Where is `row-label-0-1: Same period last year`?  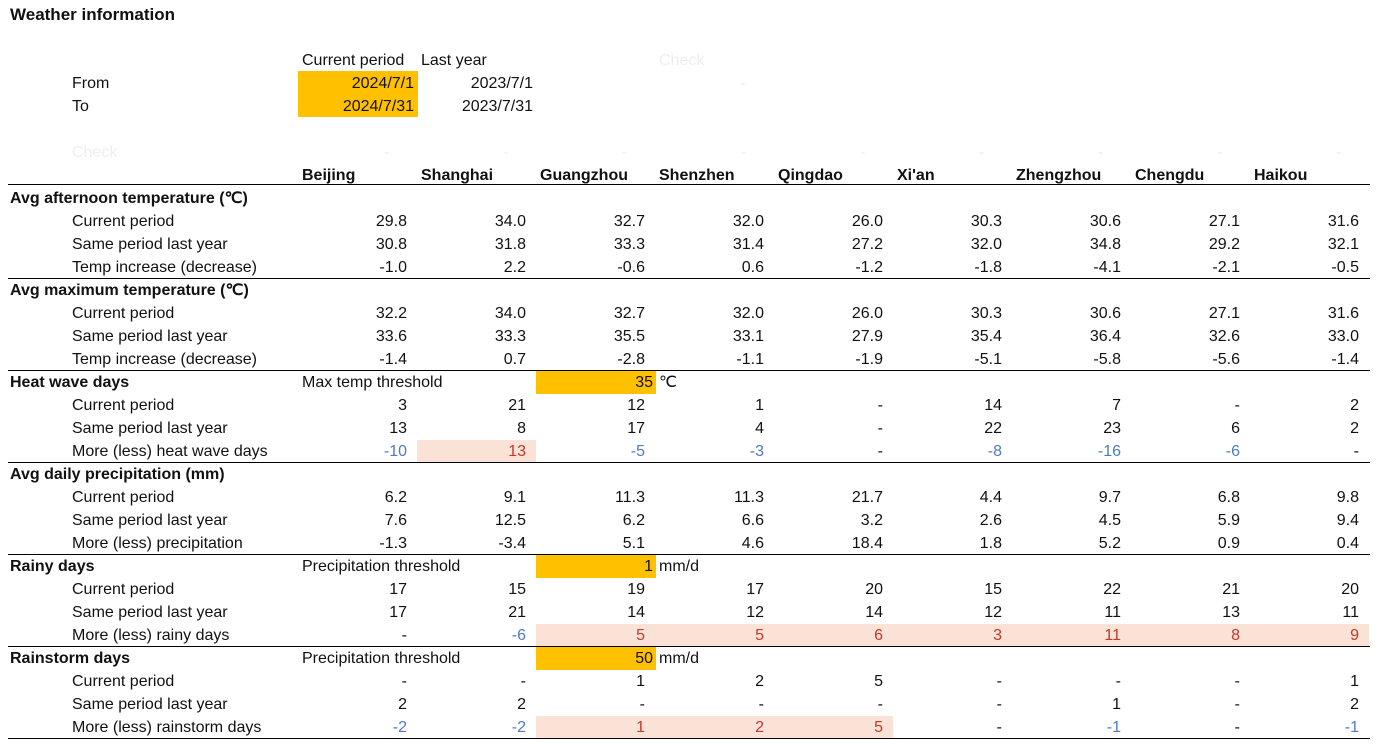 row-label-0-1: Same period last year is located at coordinates (150, 244).